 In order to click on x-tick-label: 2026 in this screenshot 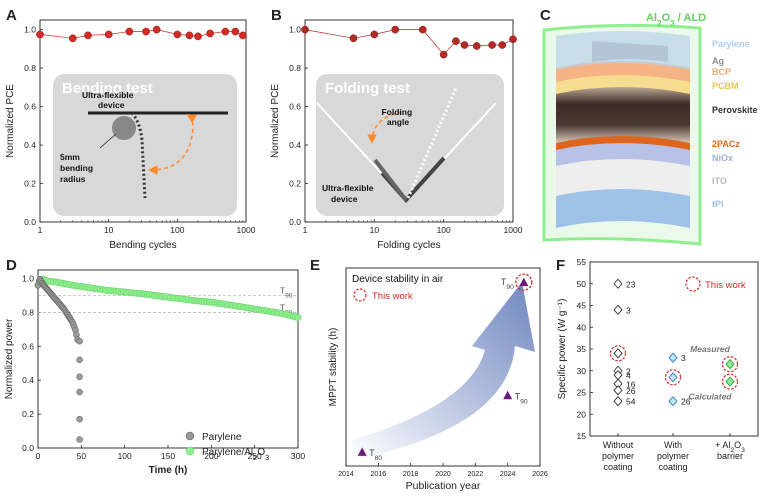, I will do `click(540, 474)`.